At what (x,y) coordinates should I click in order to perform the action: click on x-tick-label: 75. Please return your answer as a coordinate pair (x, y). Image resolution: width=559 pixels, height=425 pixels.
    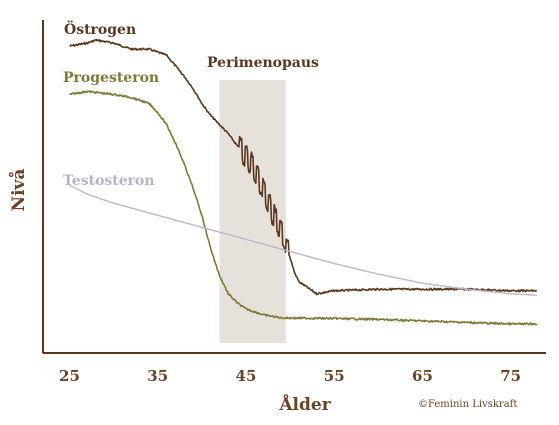
    Looking at the image, I should click on (510, 376).